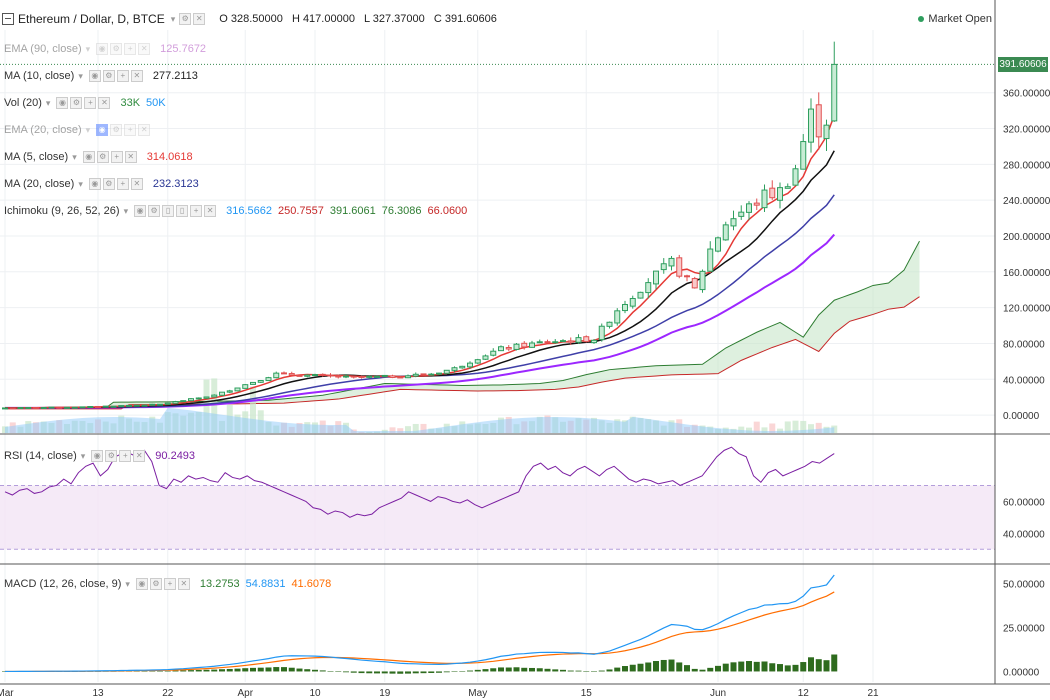 The height and width of the screenshot is (700, 1050). I want to click on legend-controls: ◉ ⚙ ▯ ▯ + ✕, so click(176, 211).